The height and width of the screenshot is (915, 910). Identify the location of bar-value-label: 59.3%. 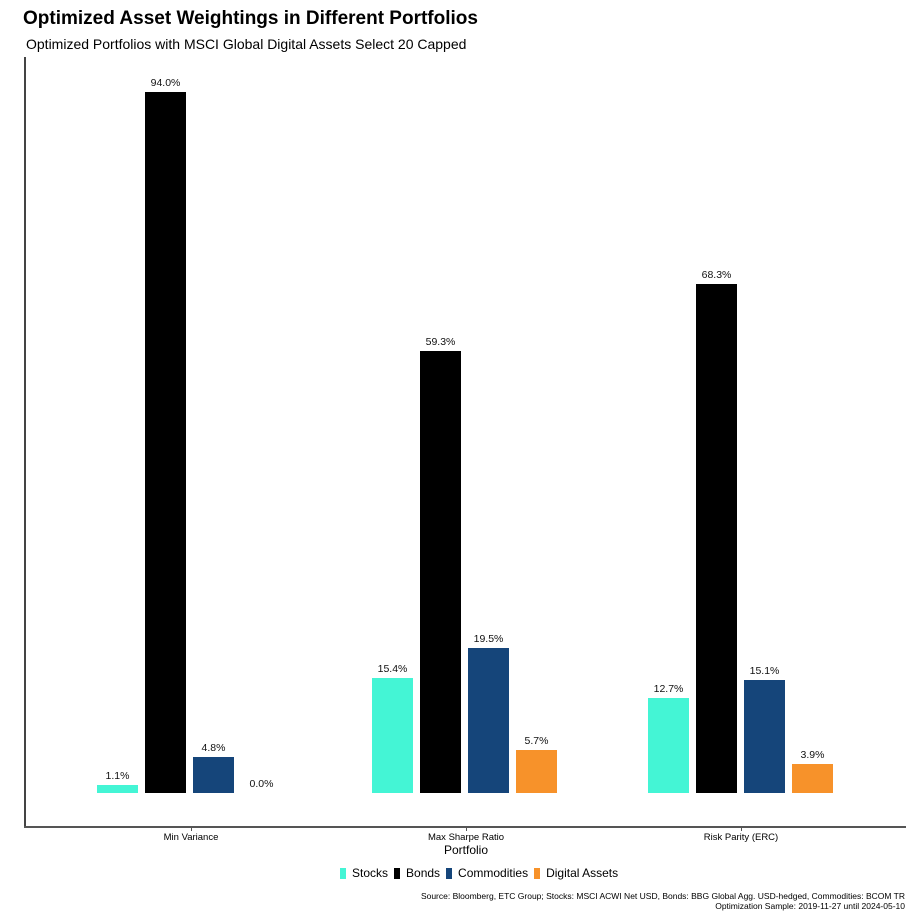
(440, 342).